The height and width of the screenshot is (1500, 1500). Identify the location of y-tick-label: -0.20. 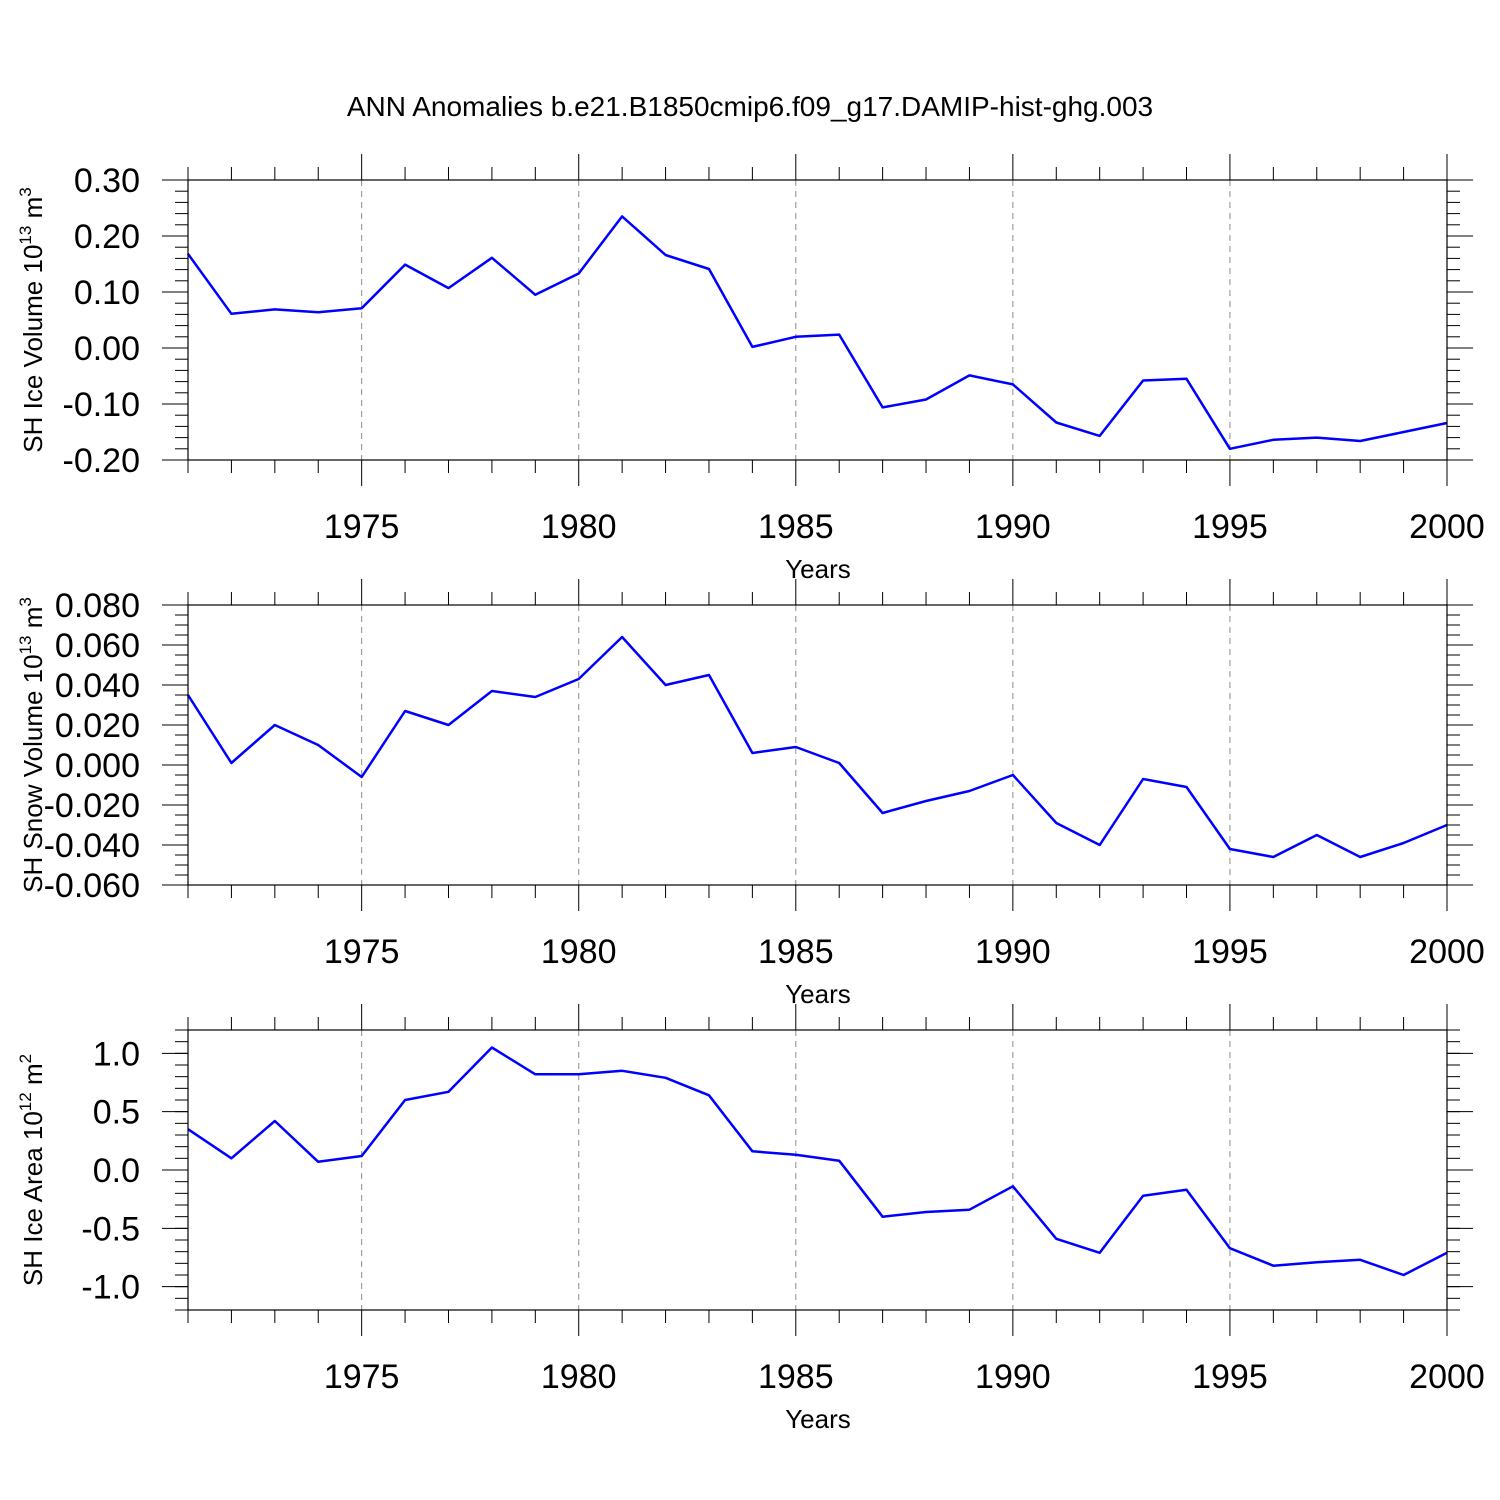
(102, 461).